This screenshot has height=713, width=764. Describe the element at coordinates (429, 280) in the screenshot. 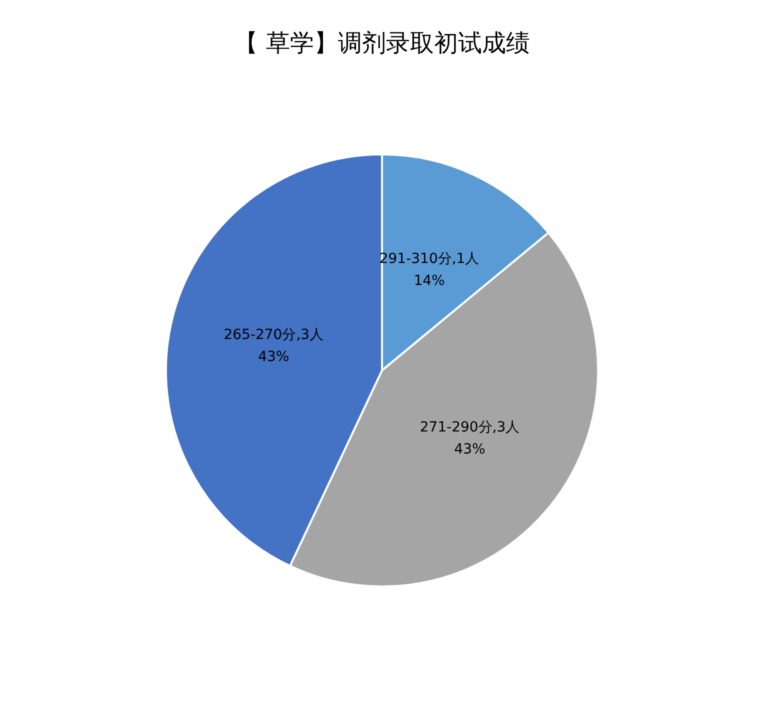

I see `data-label: 14%` at that location.